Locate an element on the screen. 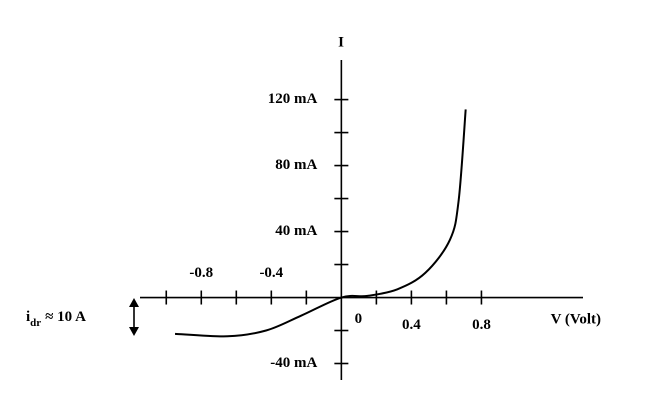  y-axis-label: I is located at coordinates (341, 42).